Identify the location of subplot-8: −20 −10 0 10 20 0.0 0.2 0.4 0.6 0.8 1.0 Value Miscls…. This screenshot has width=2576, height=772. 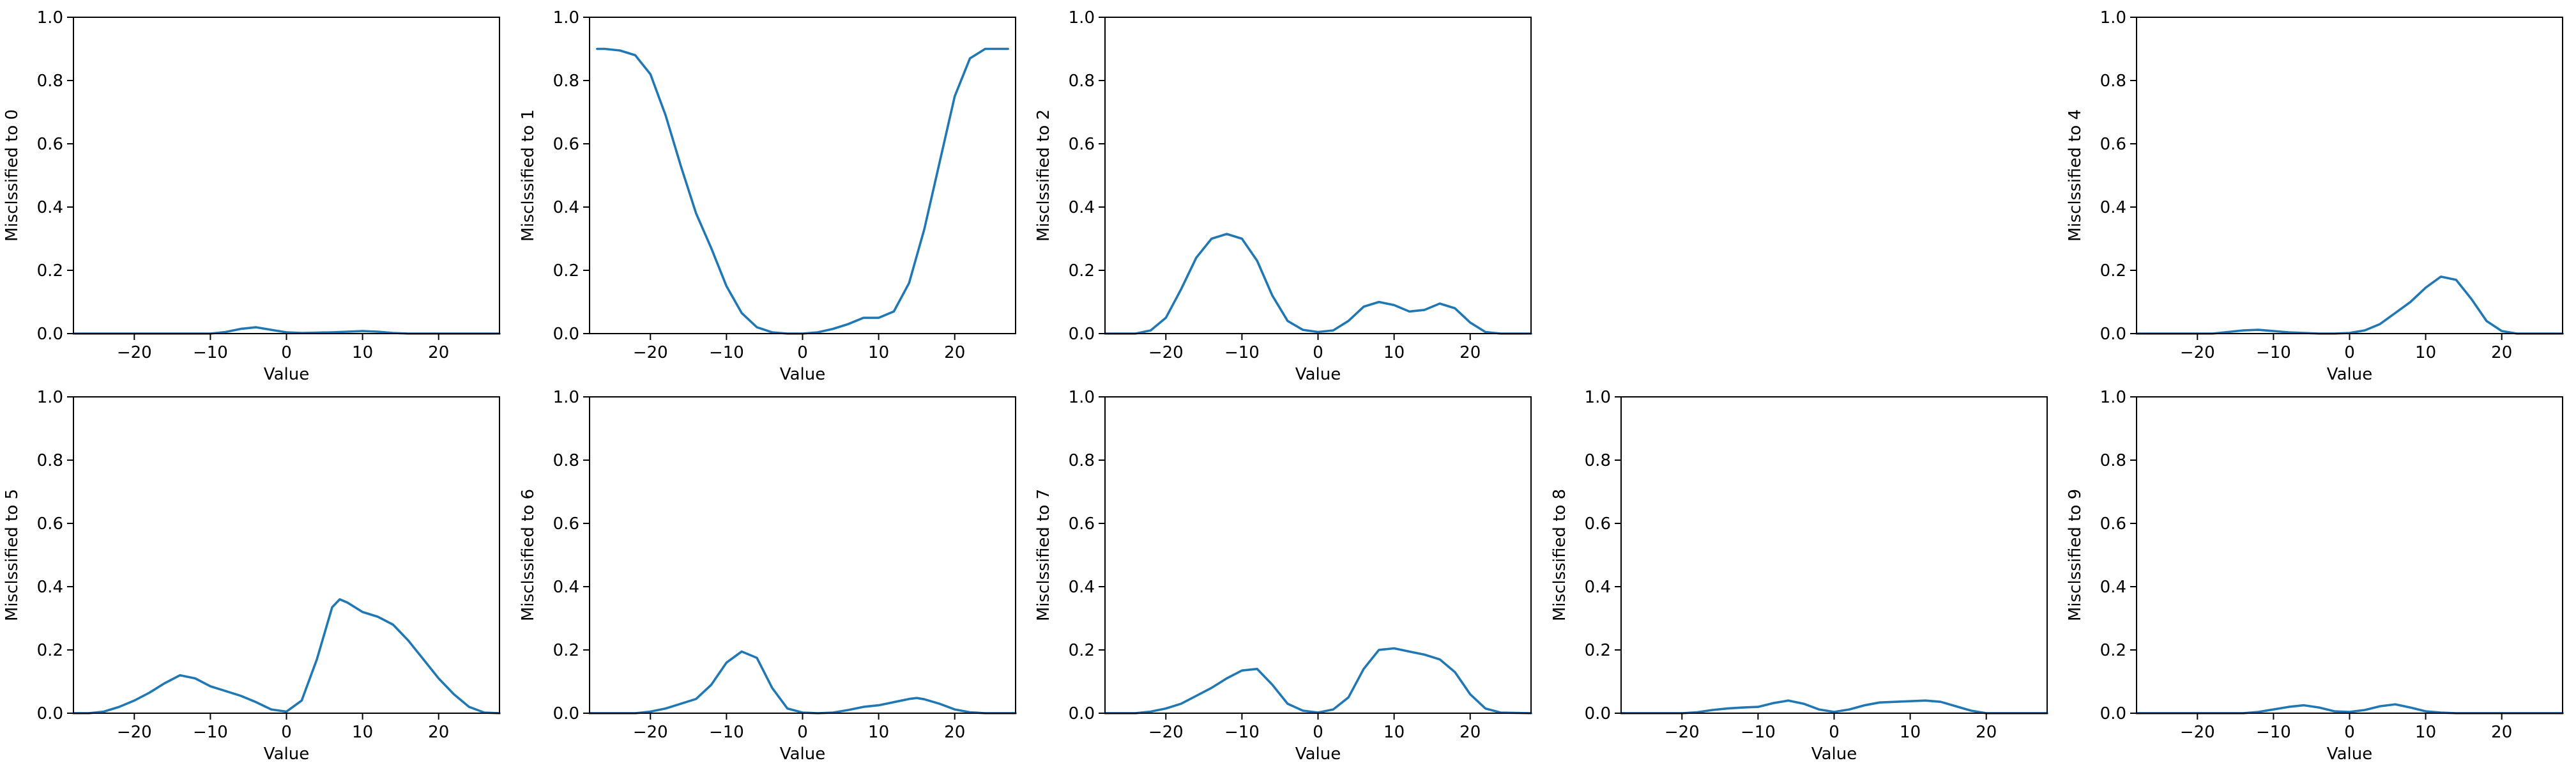
(2315, 576).